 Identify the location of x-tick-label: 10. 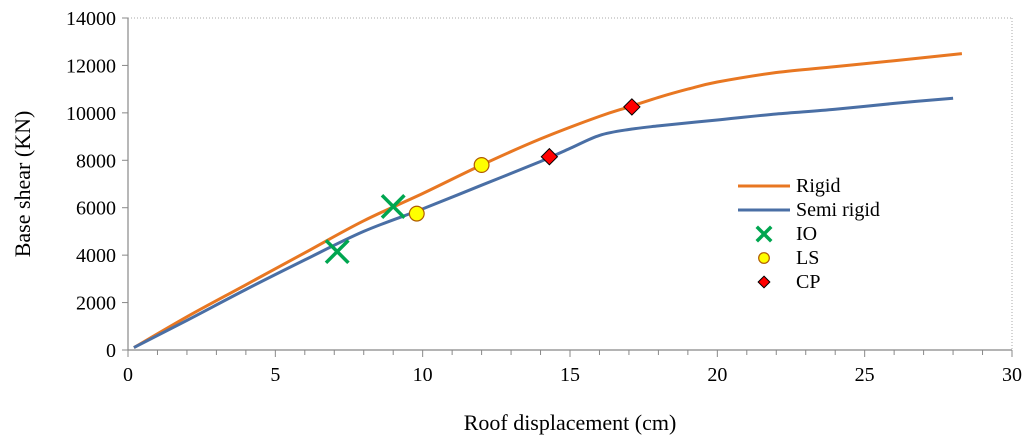
(423, 375).